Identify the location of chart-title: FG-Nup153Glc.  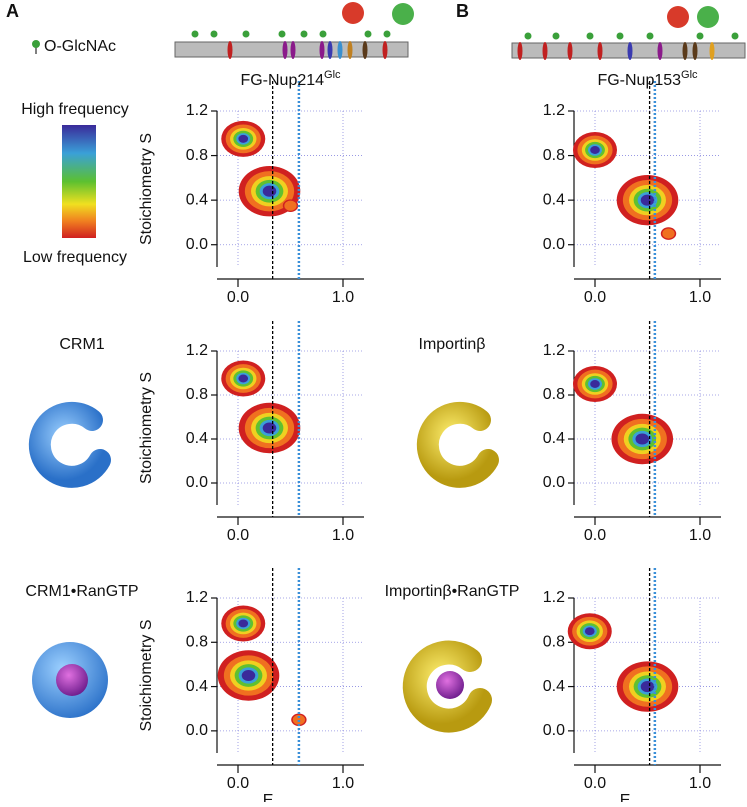
(647, 79).